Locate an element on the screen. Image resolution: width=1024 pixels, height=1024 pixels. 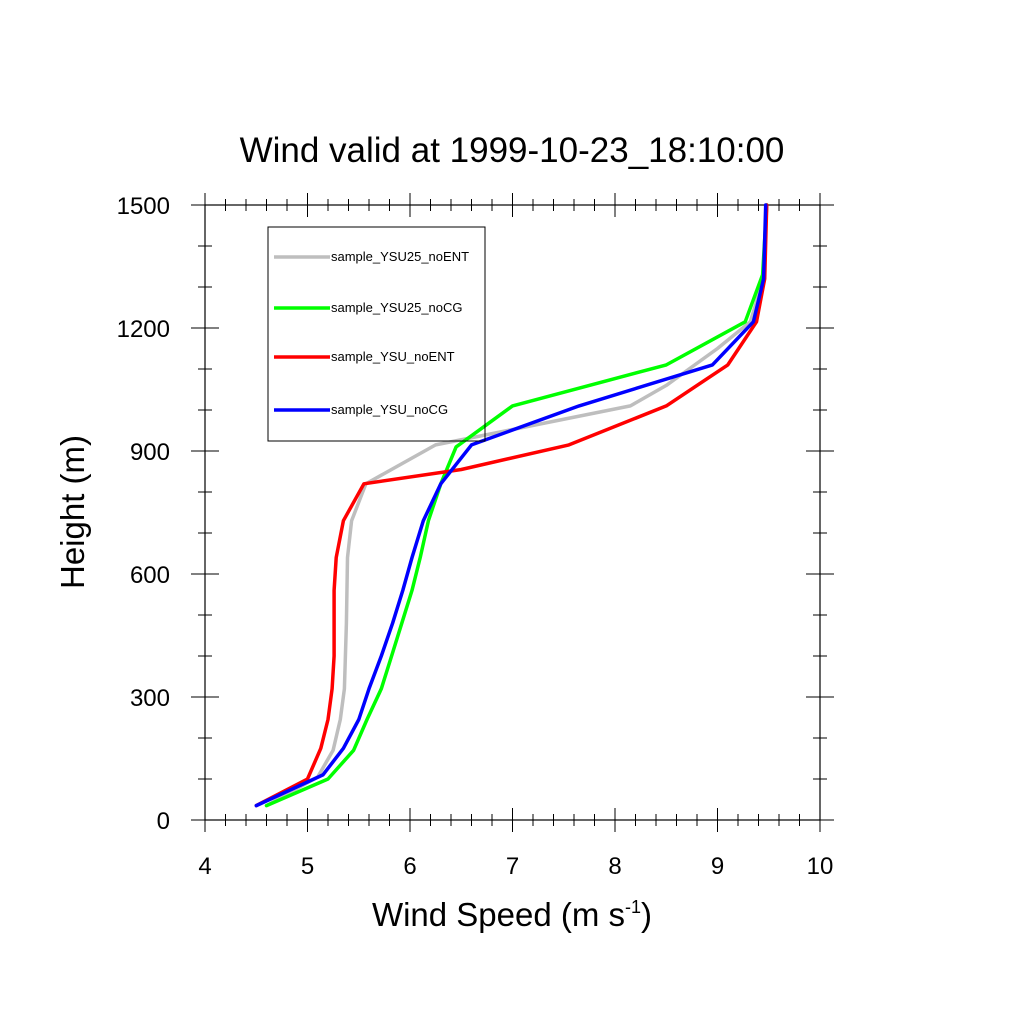
x-tick-label: 6 is located at coordinates (409, 866).